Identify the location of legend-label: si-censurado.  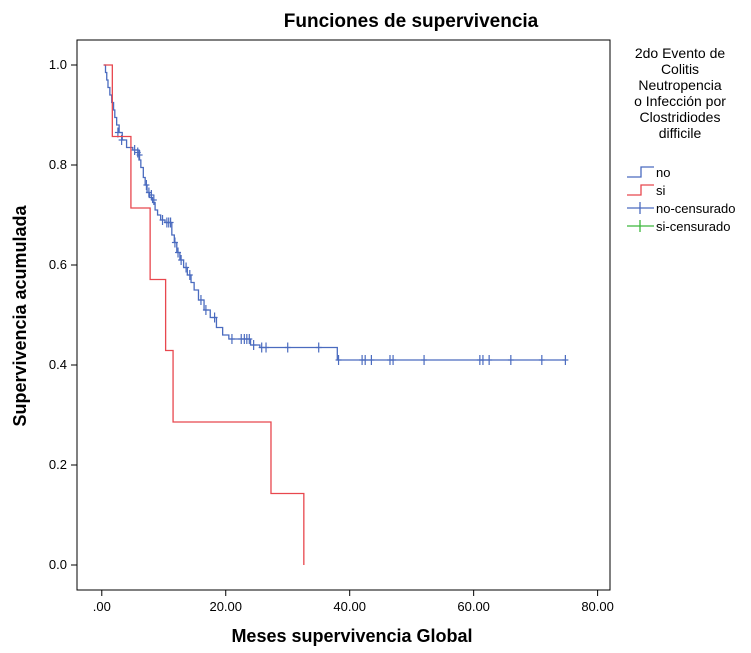
(693, 226).